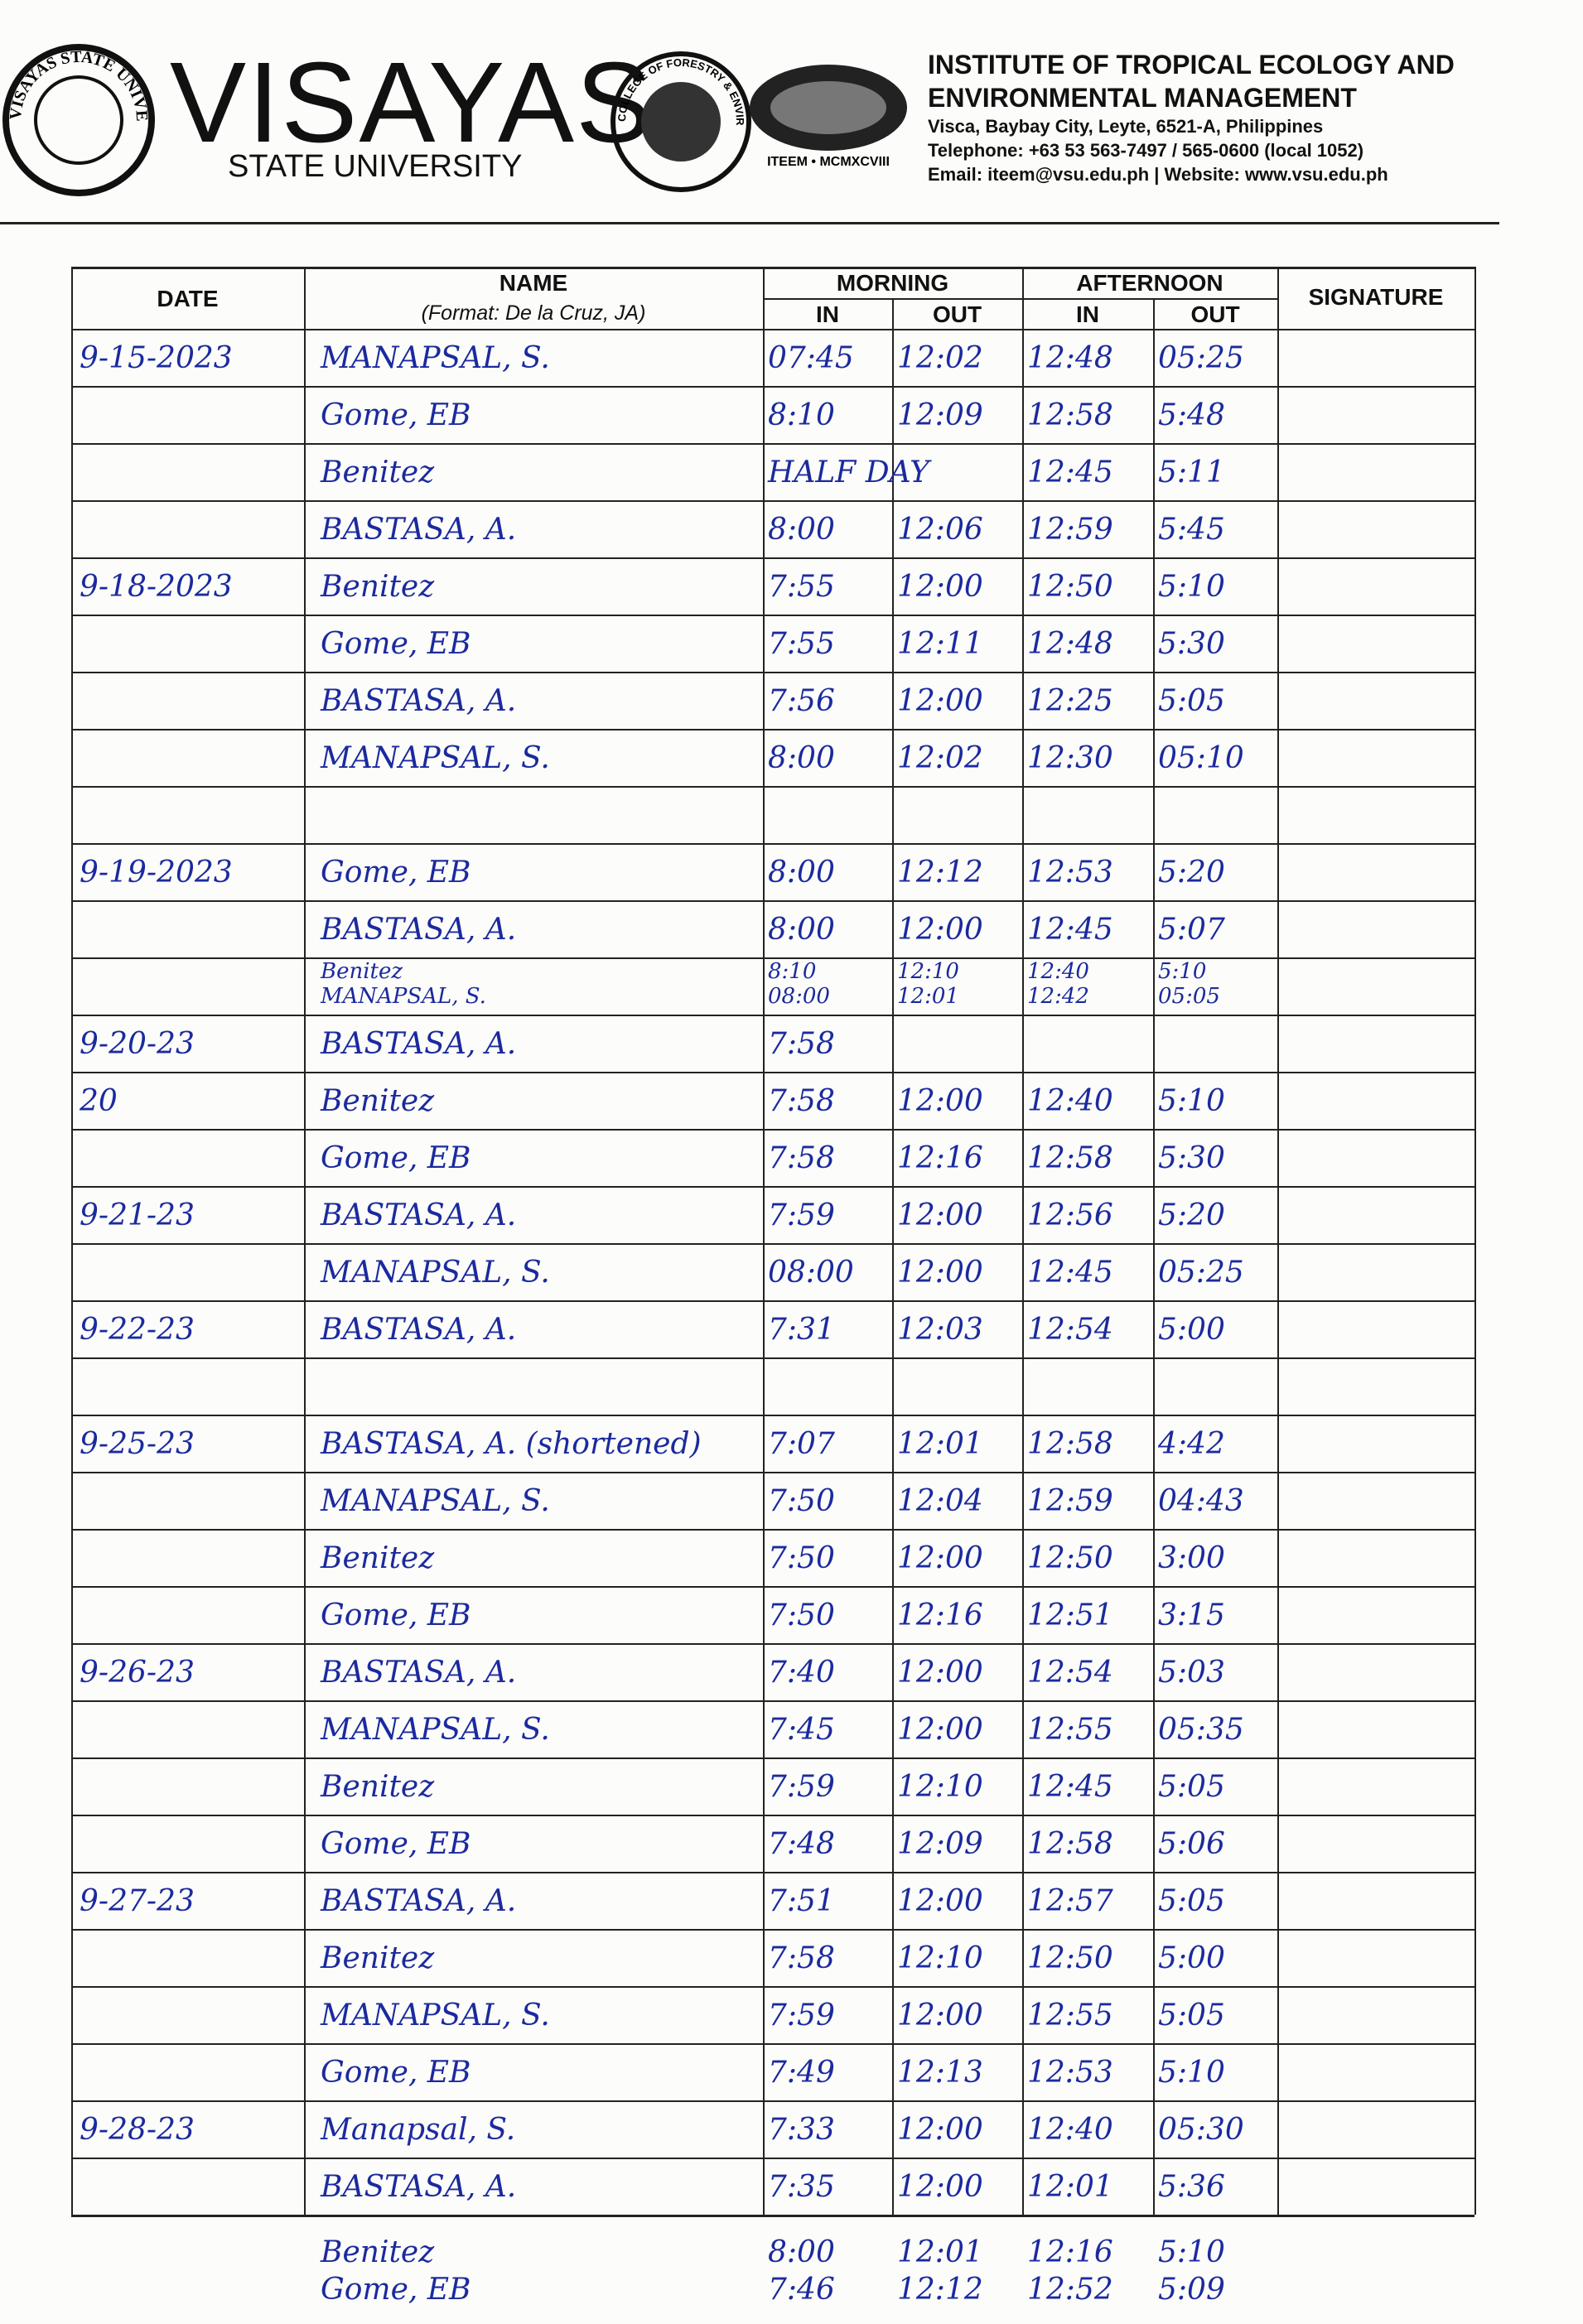 The image size is (1583, 2324). Describe the element at coordinates (1201, 2130) in the screenshot. I see `cell-pm-out: 05:30` at that location.